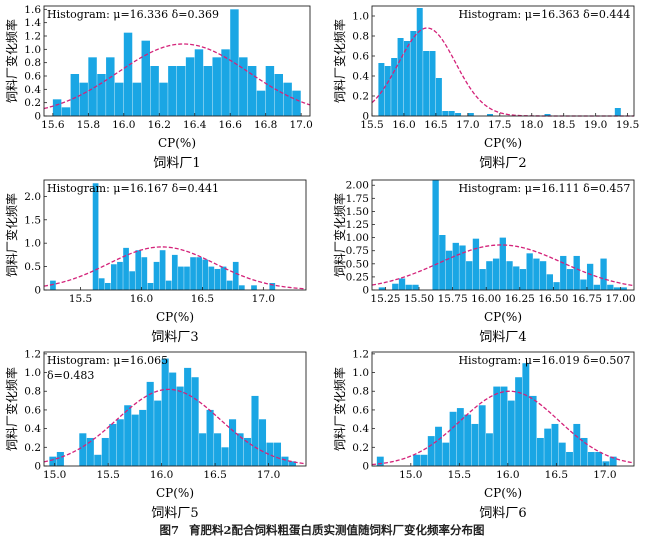  Describe the element at coordinates (360, 17) in the screenshot. I see `y-tick-label: 1.0` at that location.